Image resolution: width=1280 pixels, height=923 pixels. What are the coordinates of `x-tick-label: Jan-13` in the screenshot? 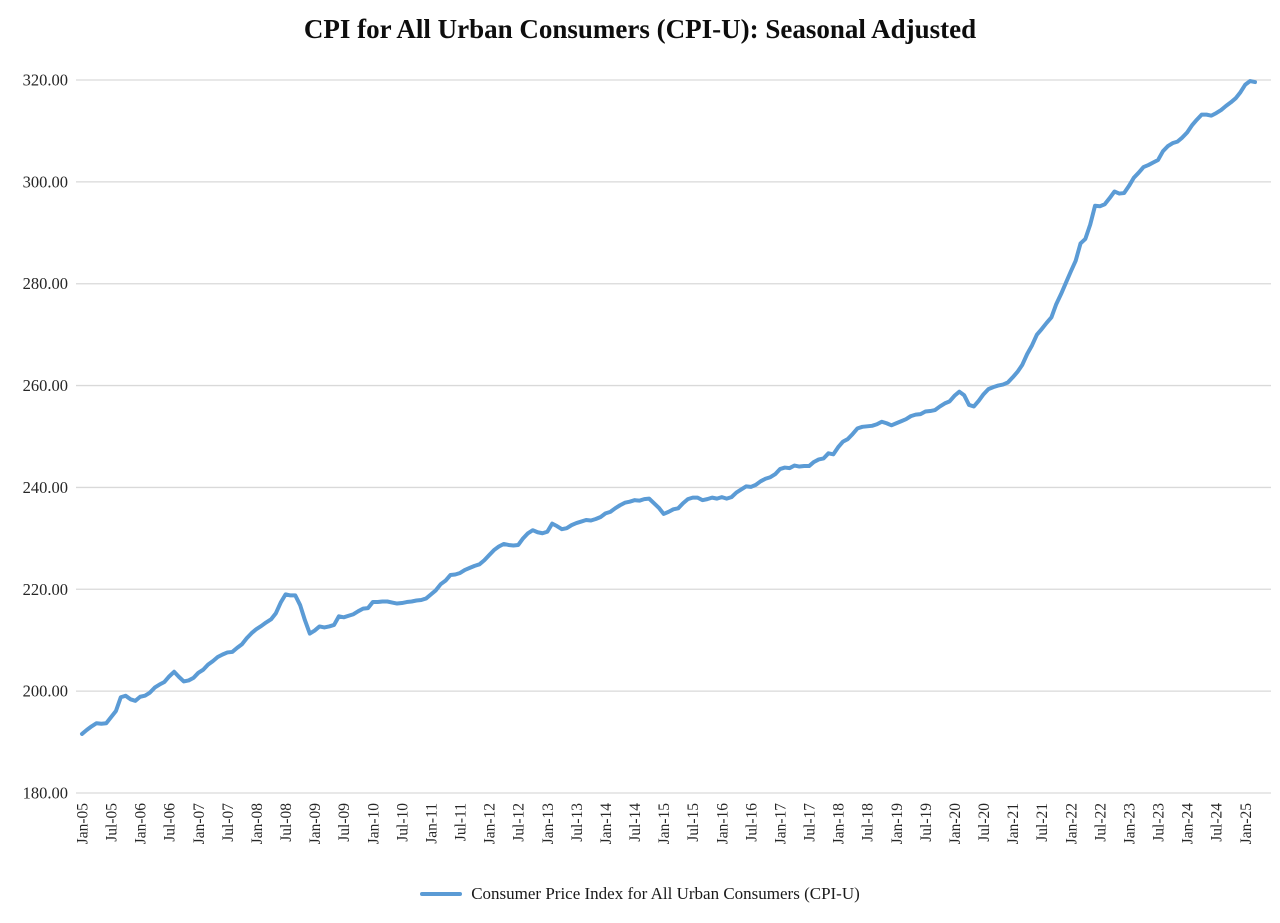 It's located at (548, 824).